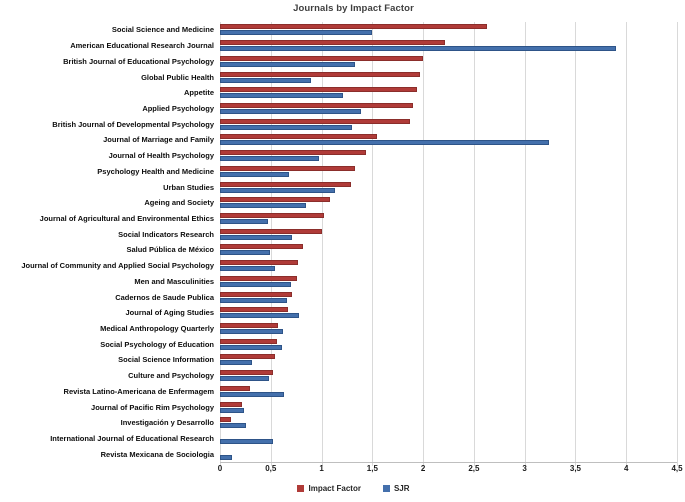 This screenshot has height=502, width=685. What do you see at coordinates (171, 376) in the screenshot?
I see `category-label: Culture and Psychology` at bounding box center [171, 376].